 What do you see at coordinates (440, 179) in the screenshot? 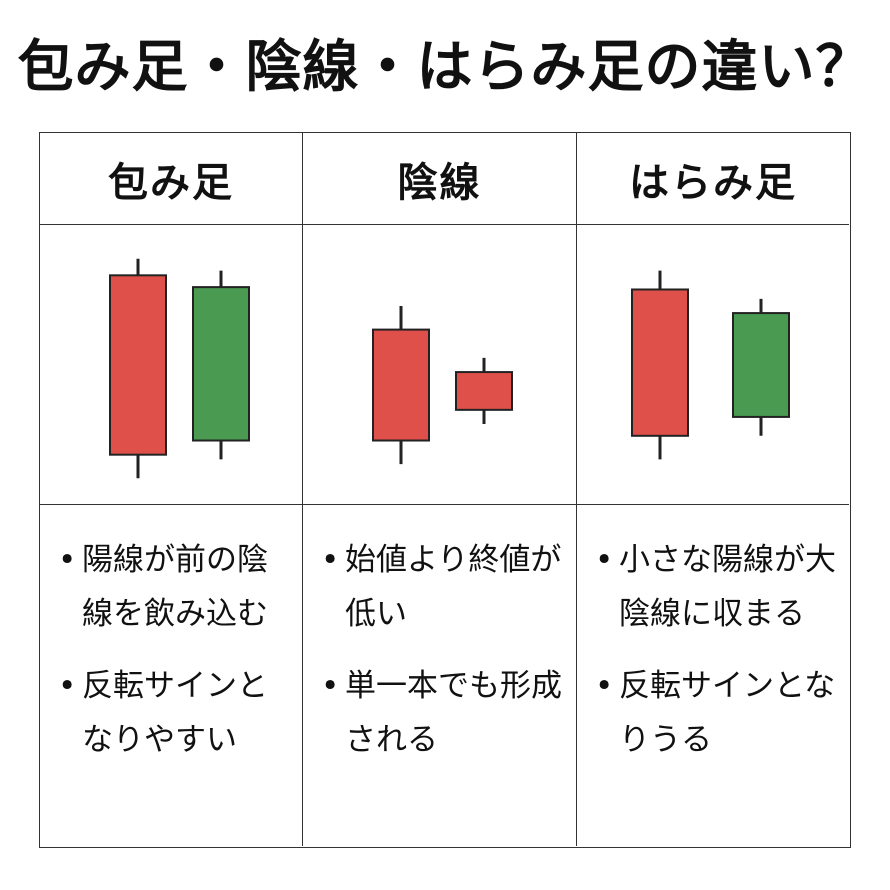
I see `header-bearish-candle: 陰線` at bounding box center [440, 179].